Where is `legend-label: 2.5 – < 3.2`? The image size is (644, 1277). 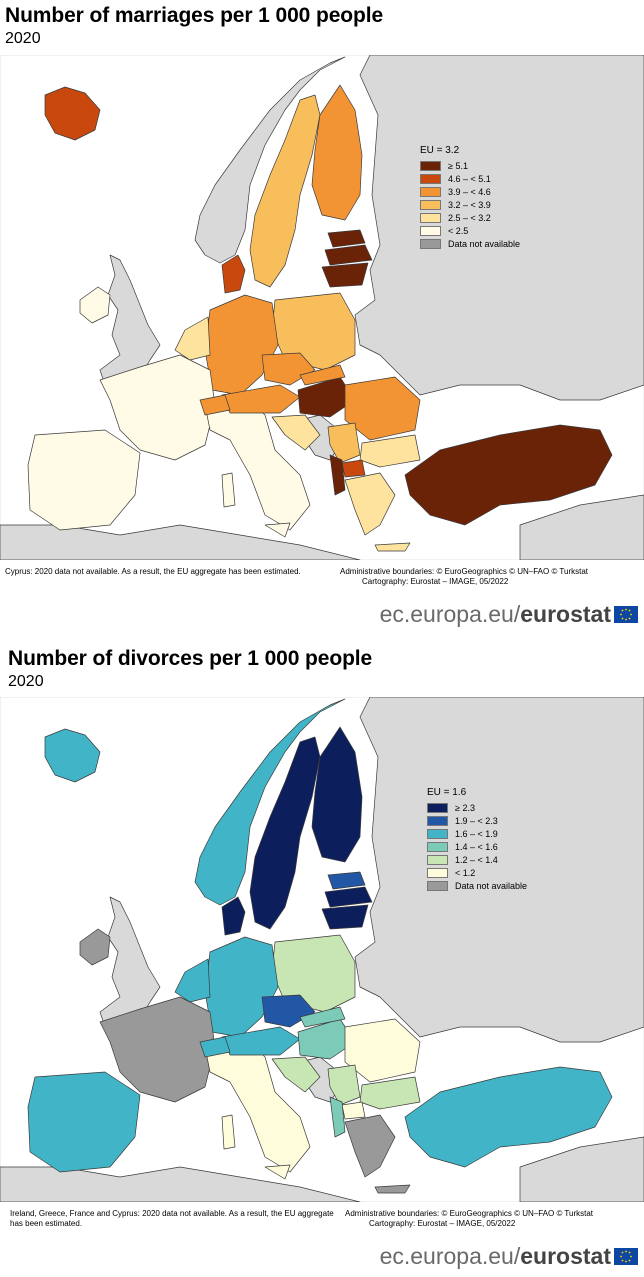
legend-label: 2.5 – < 3.2 is located at coordinates (469, 217).